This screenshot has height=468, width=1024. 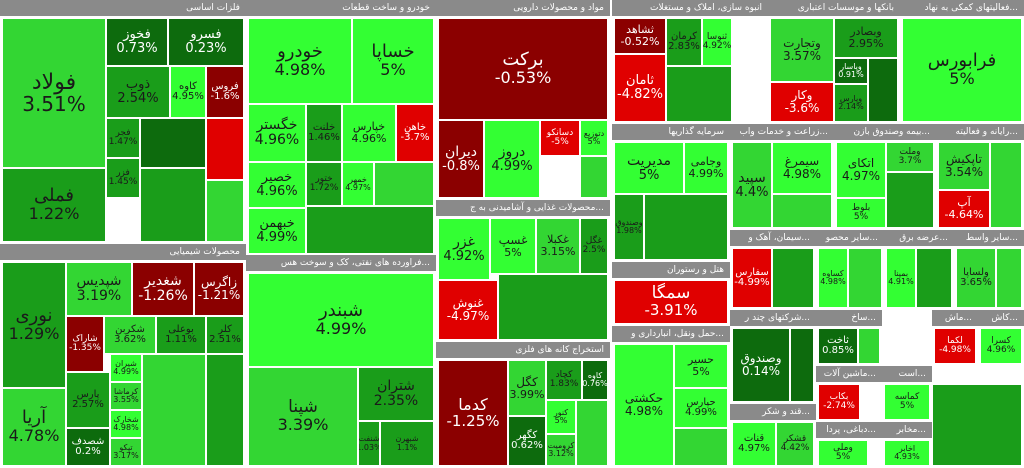 I want to click on stock-tile: ثامان -4.82%, so click(x=640, y=88).